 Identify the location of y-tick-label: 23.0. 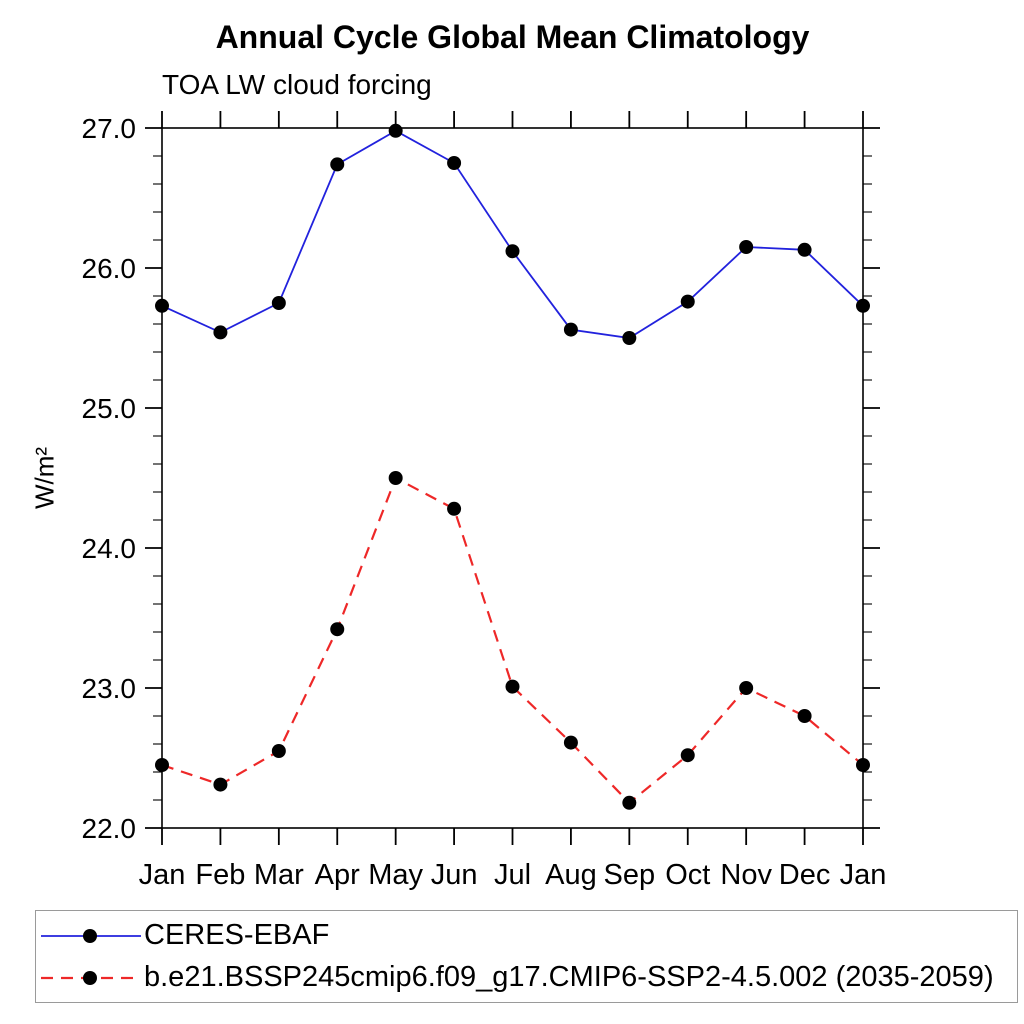
(109, 688).